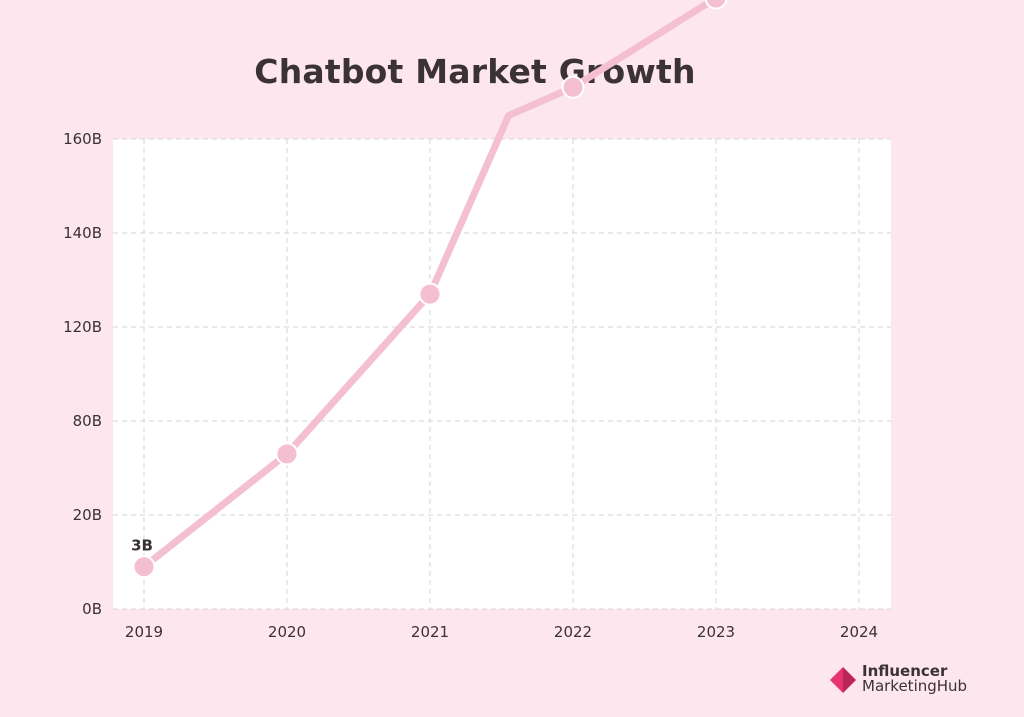 Image resolution: width=1024 pixels, height=717 pixels. What do you see at coordinates (430, 632) in the screenshot?
I see `x-tick-label: 2021` at bounding box center [430, 632].